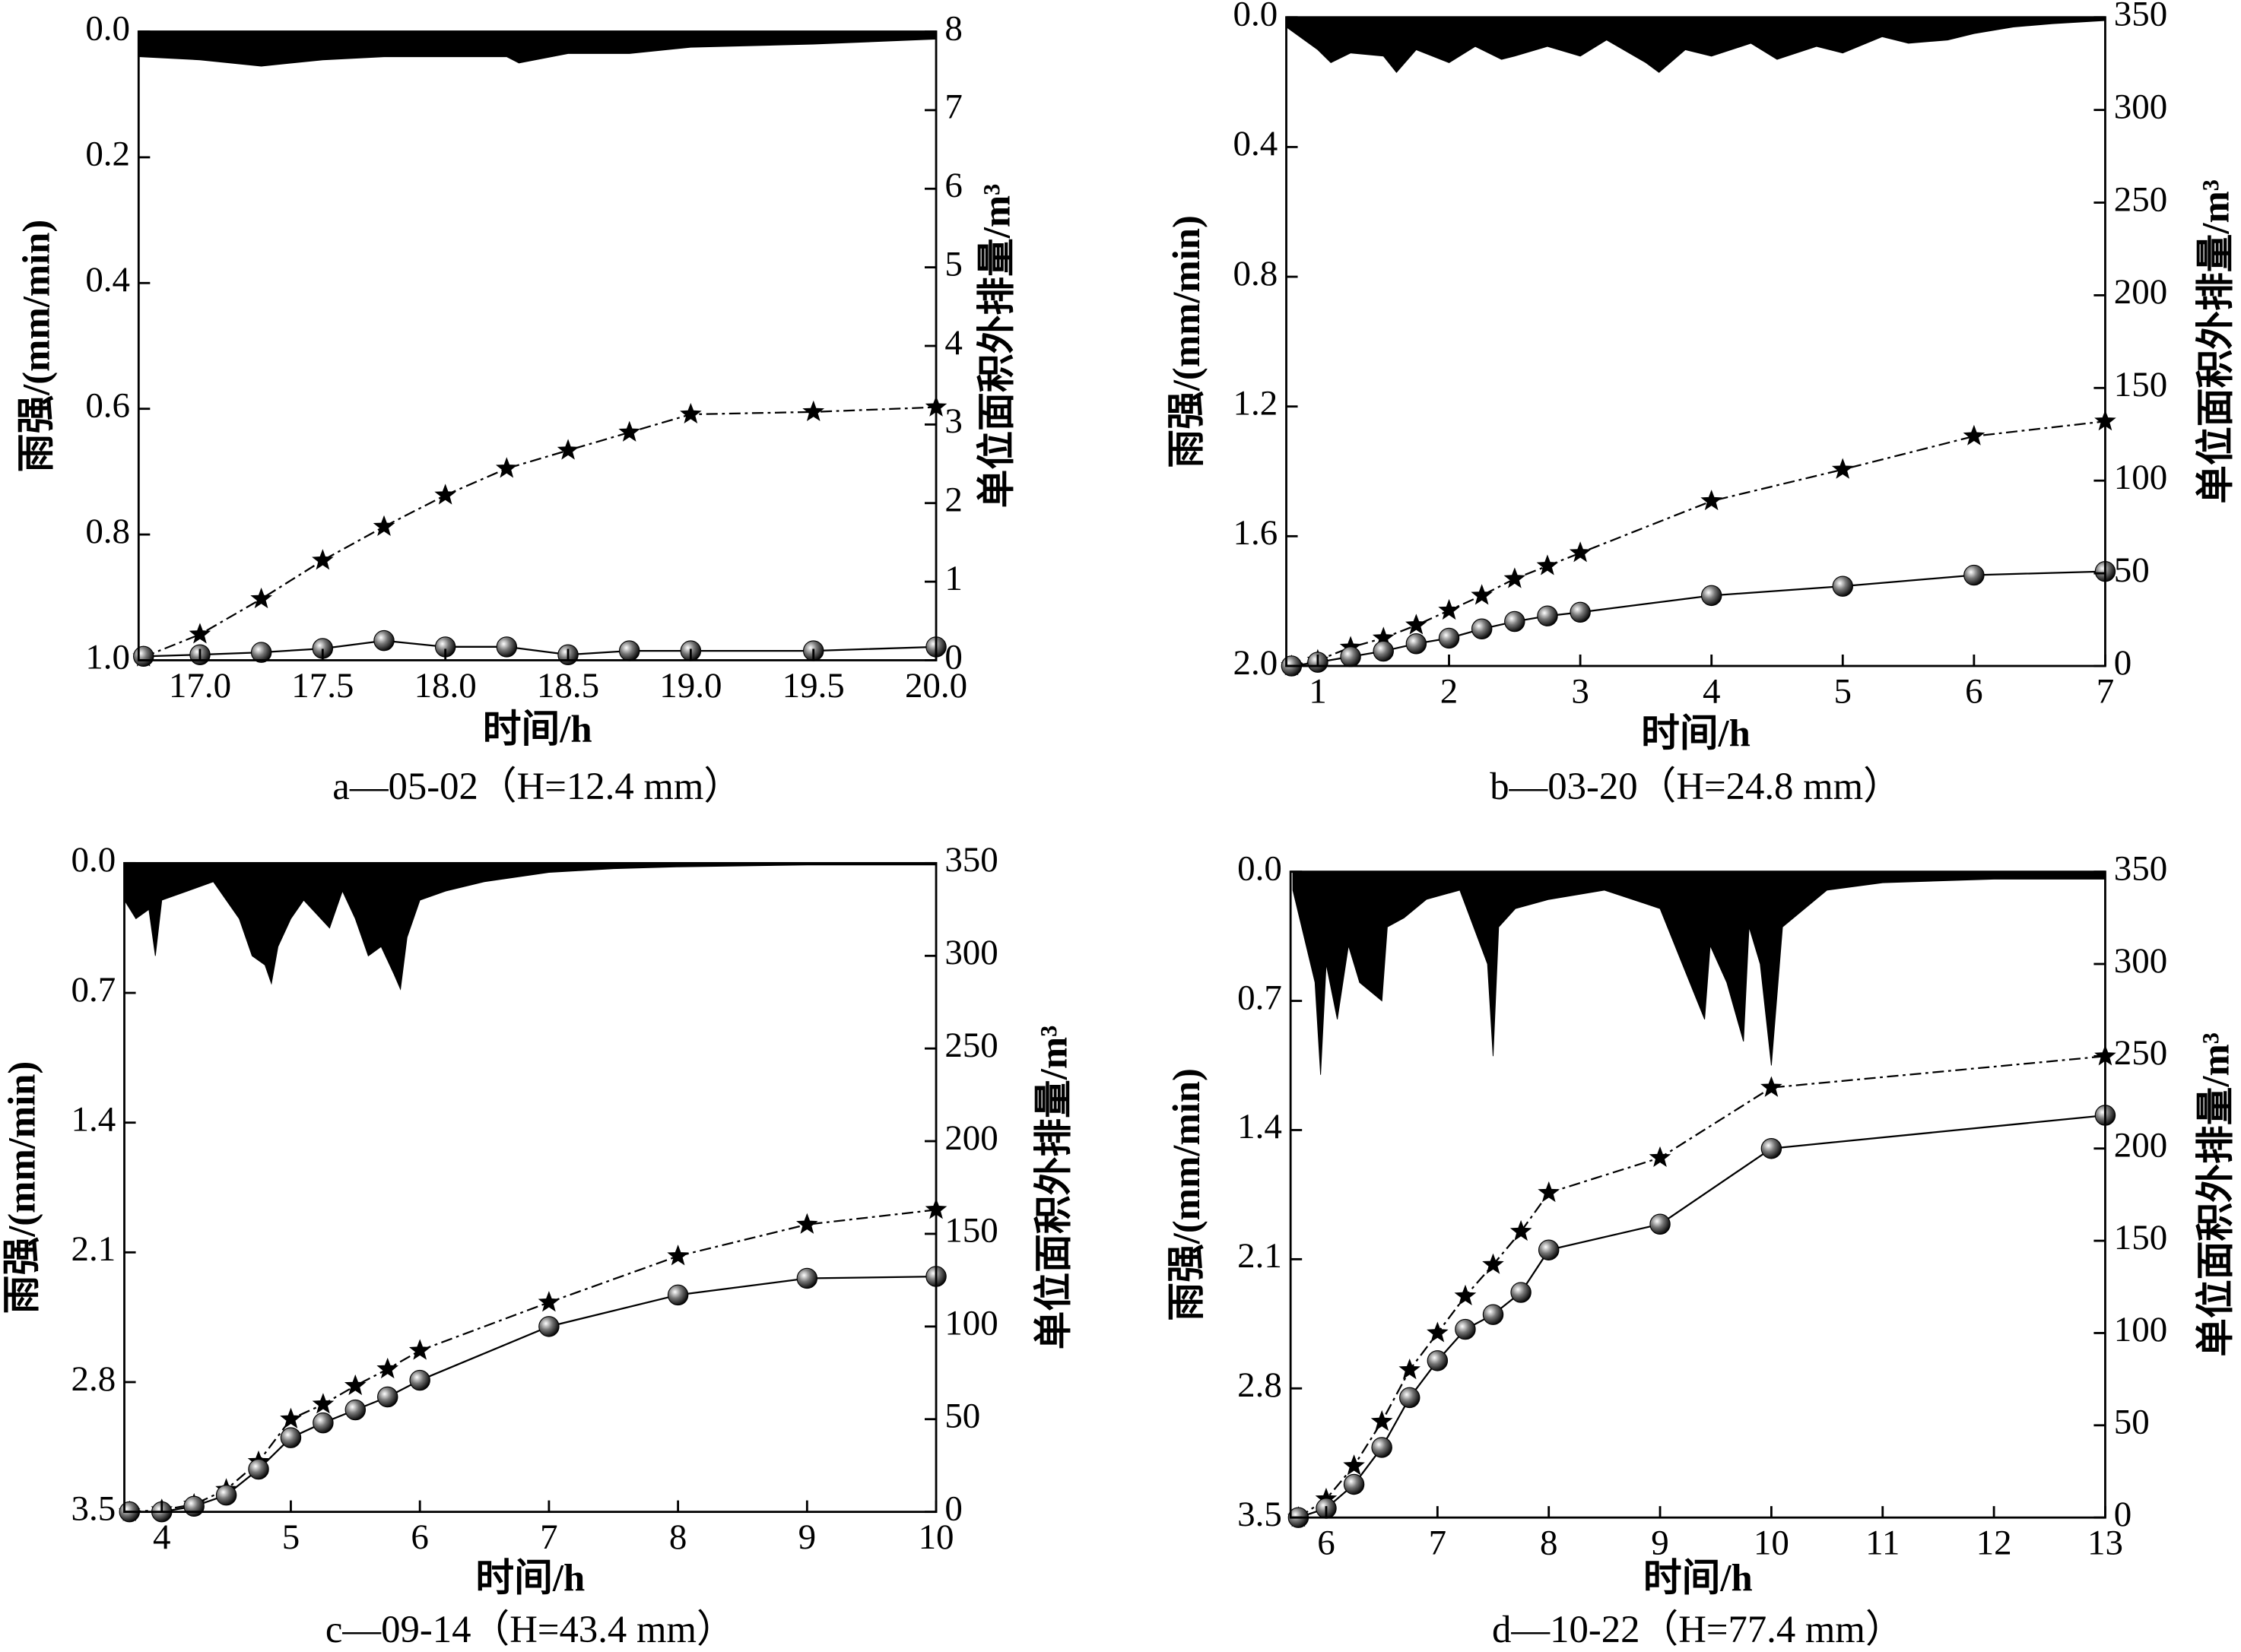  Describe the element at coordinates (2140, 1237) in the screenshot. I see `y2-tick-label: 150` at that location.